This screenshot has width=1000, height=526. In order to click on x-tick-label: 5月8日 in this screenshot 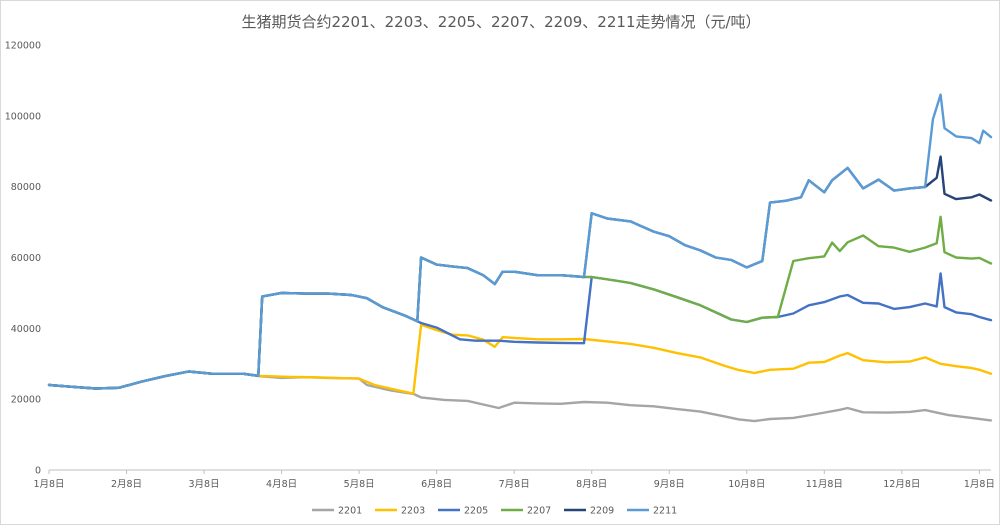, I will do `click(359, 484)`.